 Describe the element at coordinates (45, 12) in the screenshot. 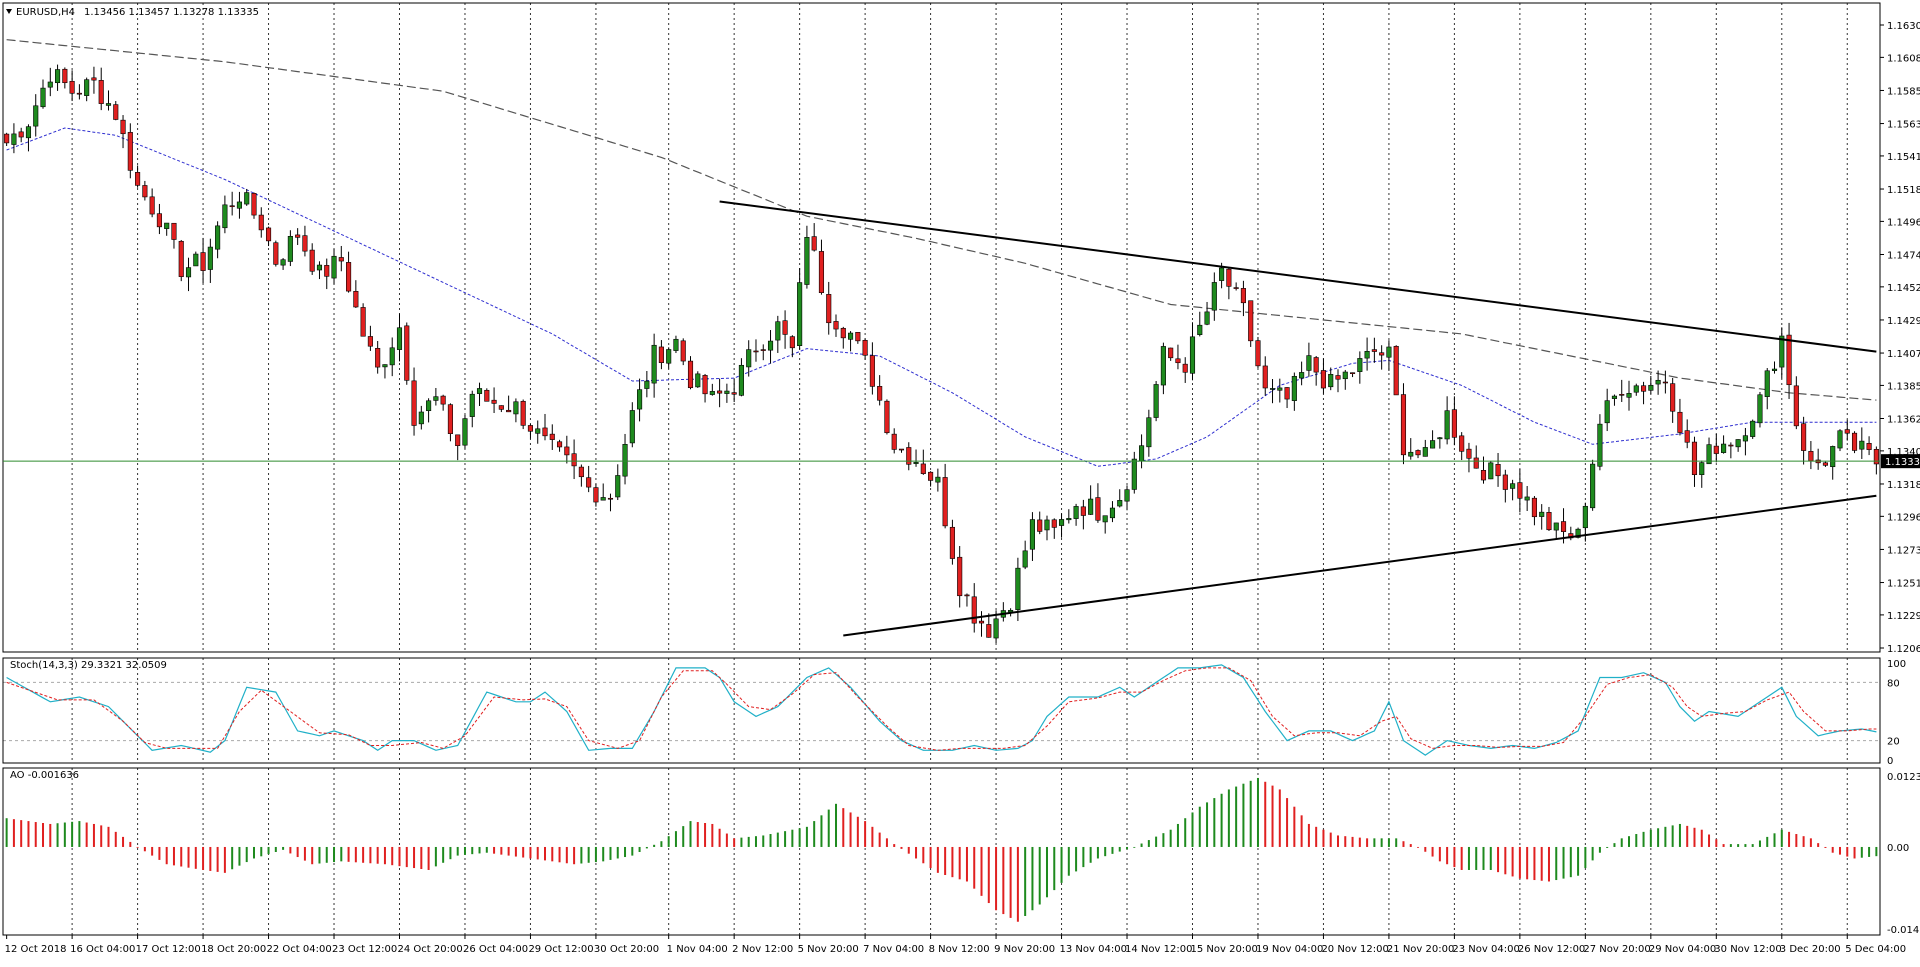

I see `symbol-header: EURUSD,H4` at that location.